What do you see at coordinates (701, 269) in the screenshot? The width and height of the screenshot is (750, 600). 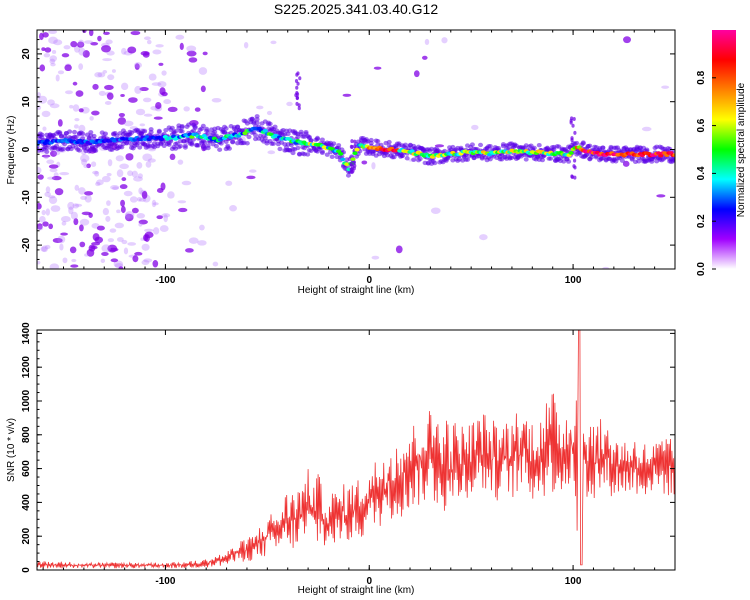 I see `colorbar-tick-label: 0.0` at bounding box center [701, 269].